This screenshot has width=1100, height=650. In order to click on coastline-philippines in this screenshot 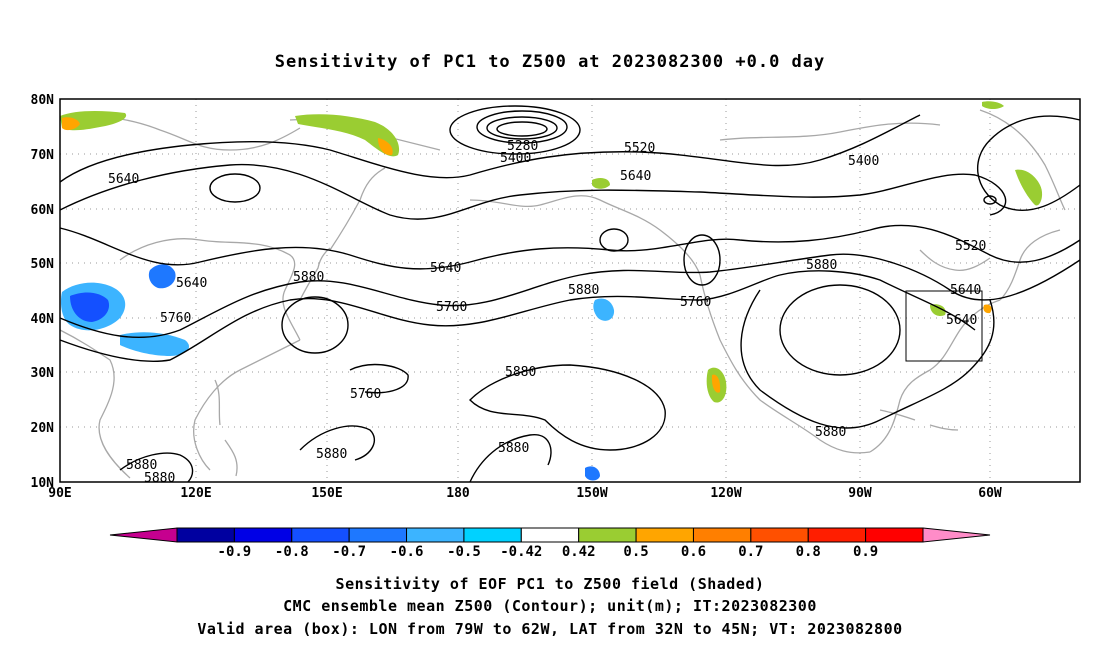, I will do `click(226, 428)`.